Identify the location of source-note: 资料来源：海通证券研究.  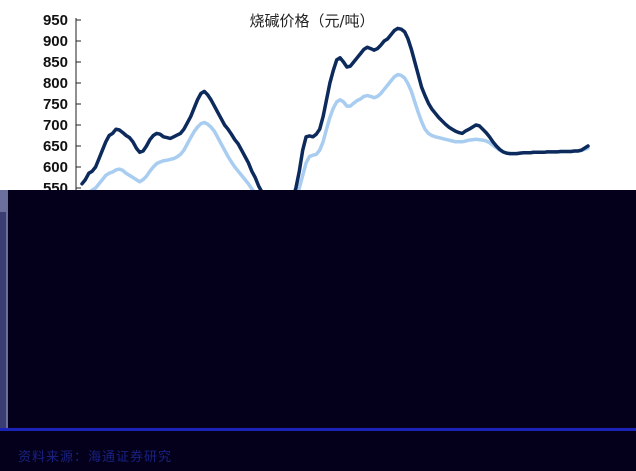
(95, 457).